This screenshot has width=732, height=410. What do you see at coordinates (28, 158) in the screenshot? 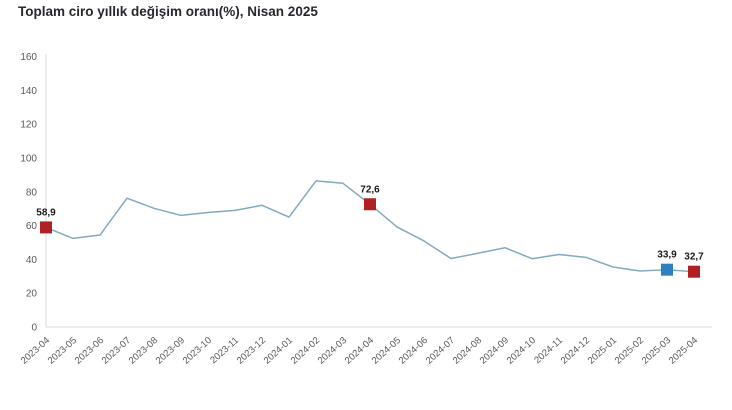
I see `y-axis-tick-label: 100` at bounding box center [28, 158].